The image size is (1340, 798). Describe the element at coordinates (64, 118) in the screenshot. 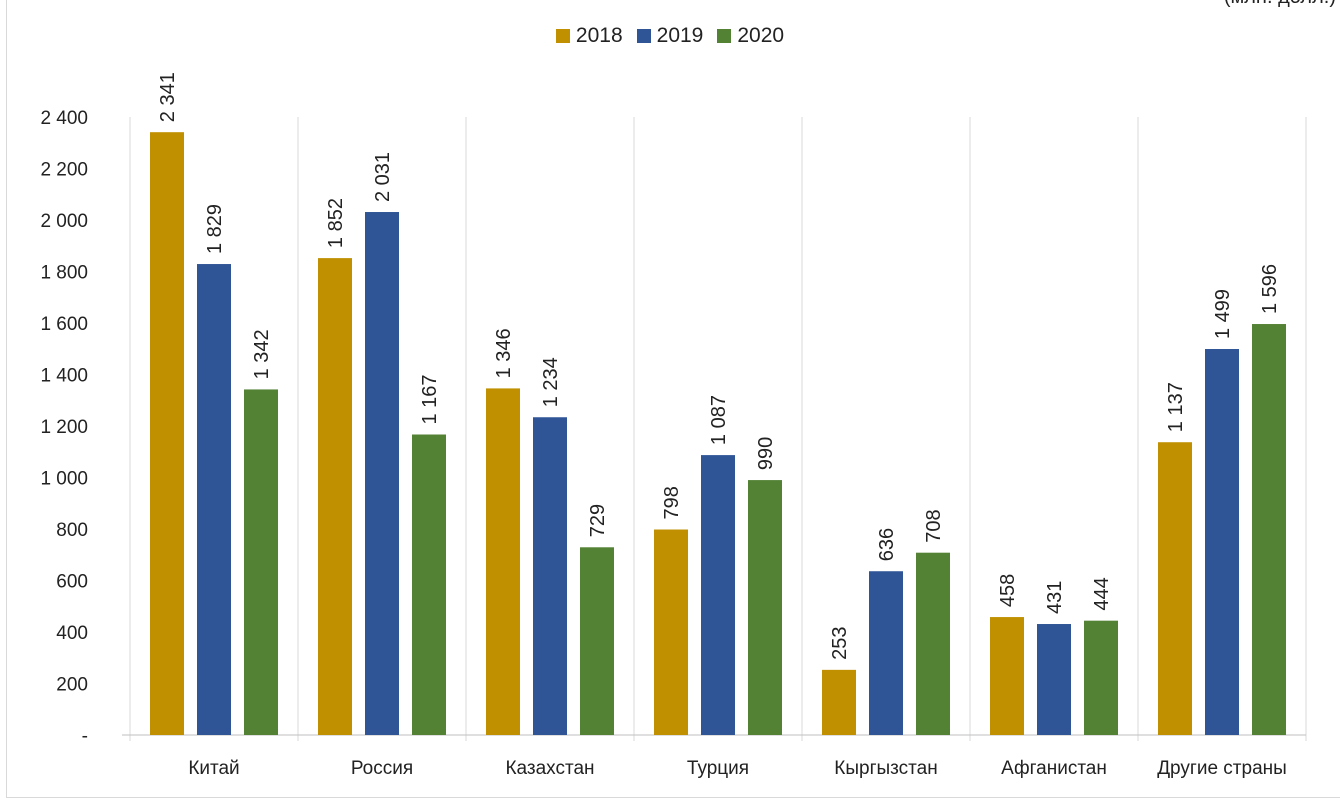

I see `y-tick-label: 2 400` at that location.